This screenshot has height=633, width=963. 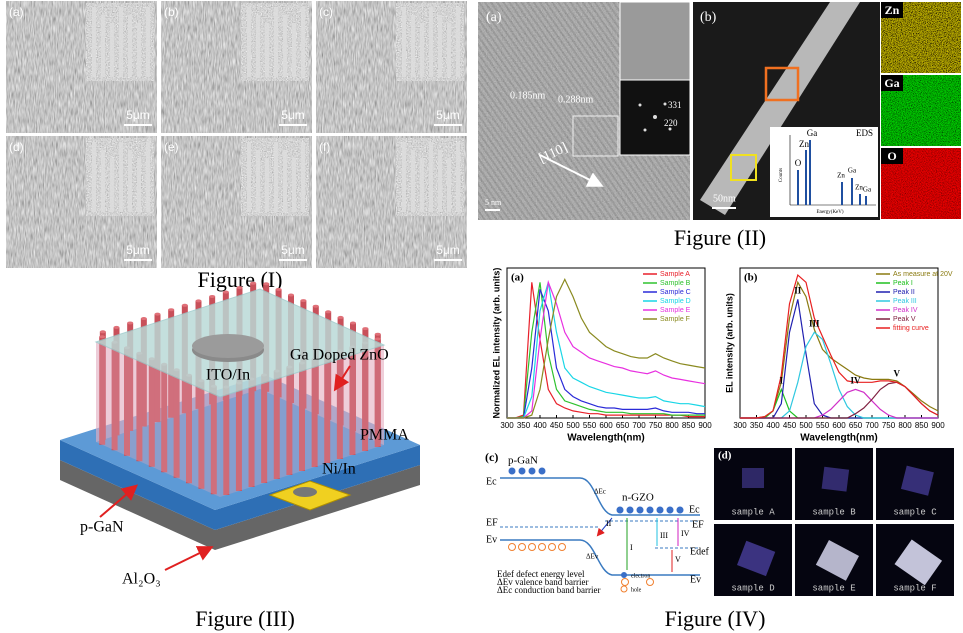 I want to click on x-tick-label: 350, so click(x=524, y=425).